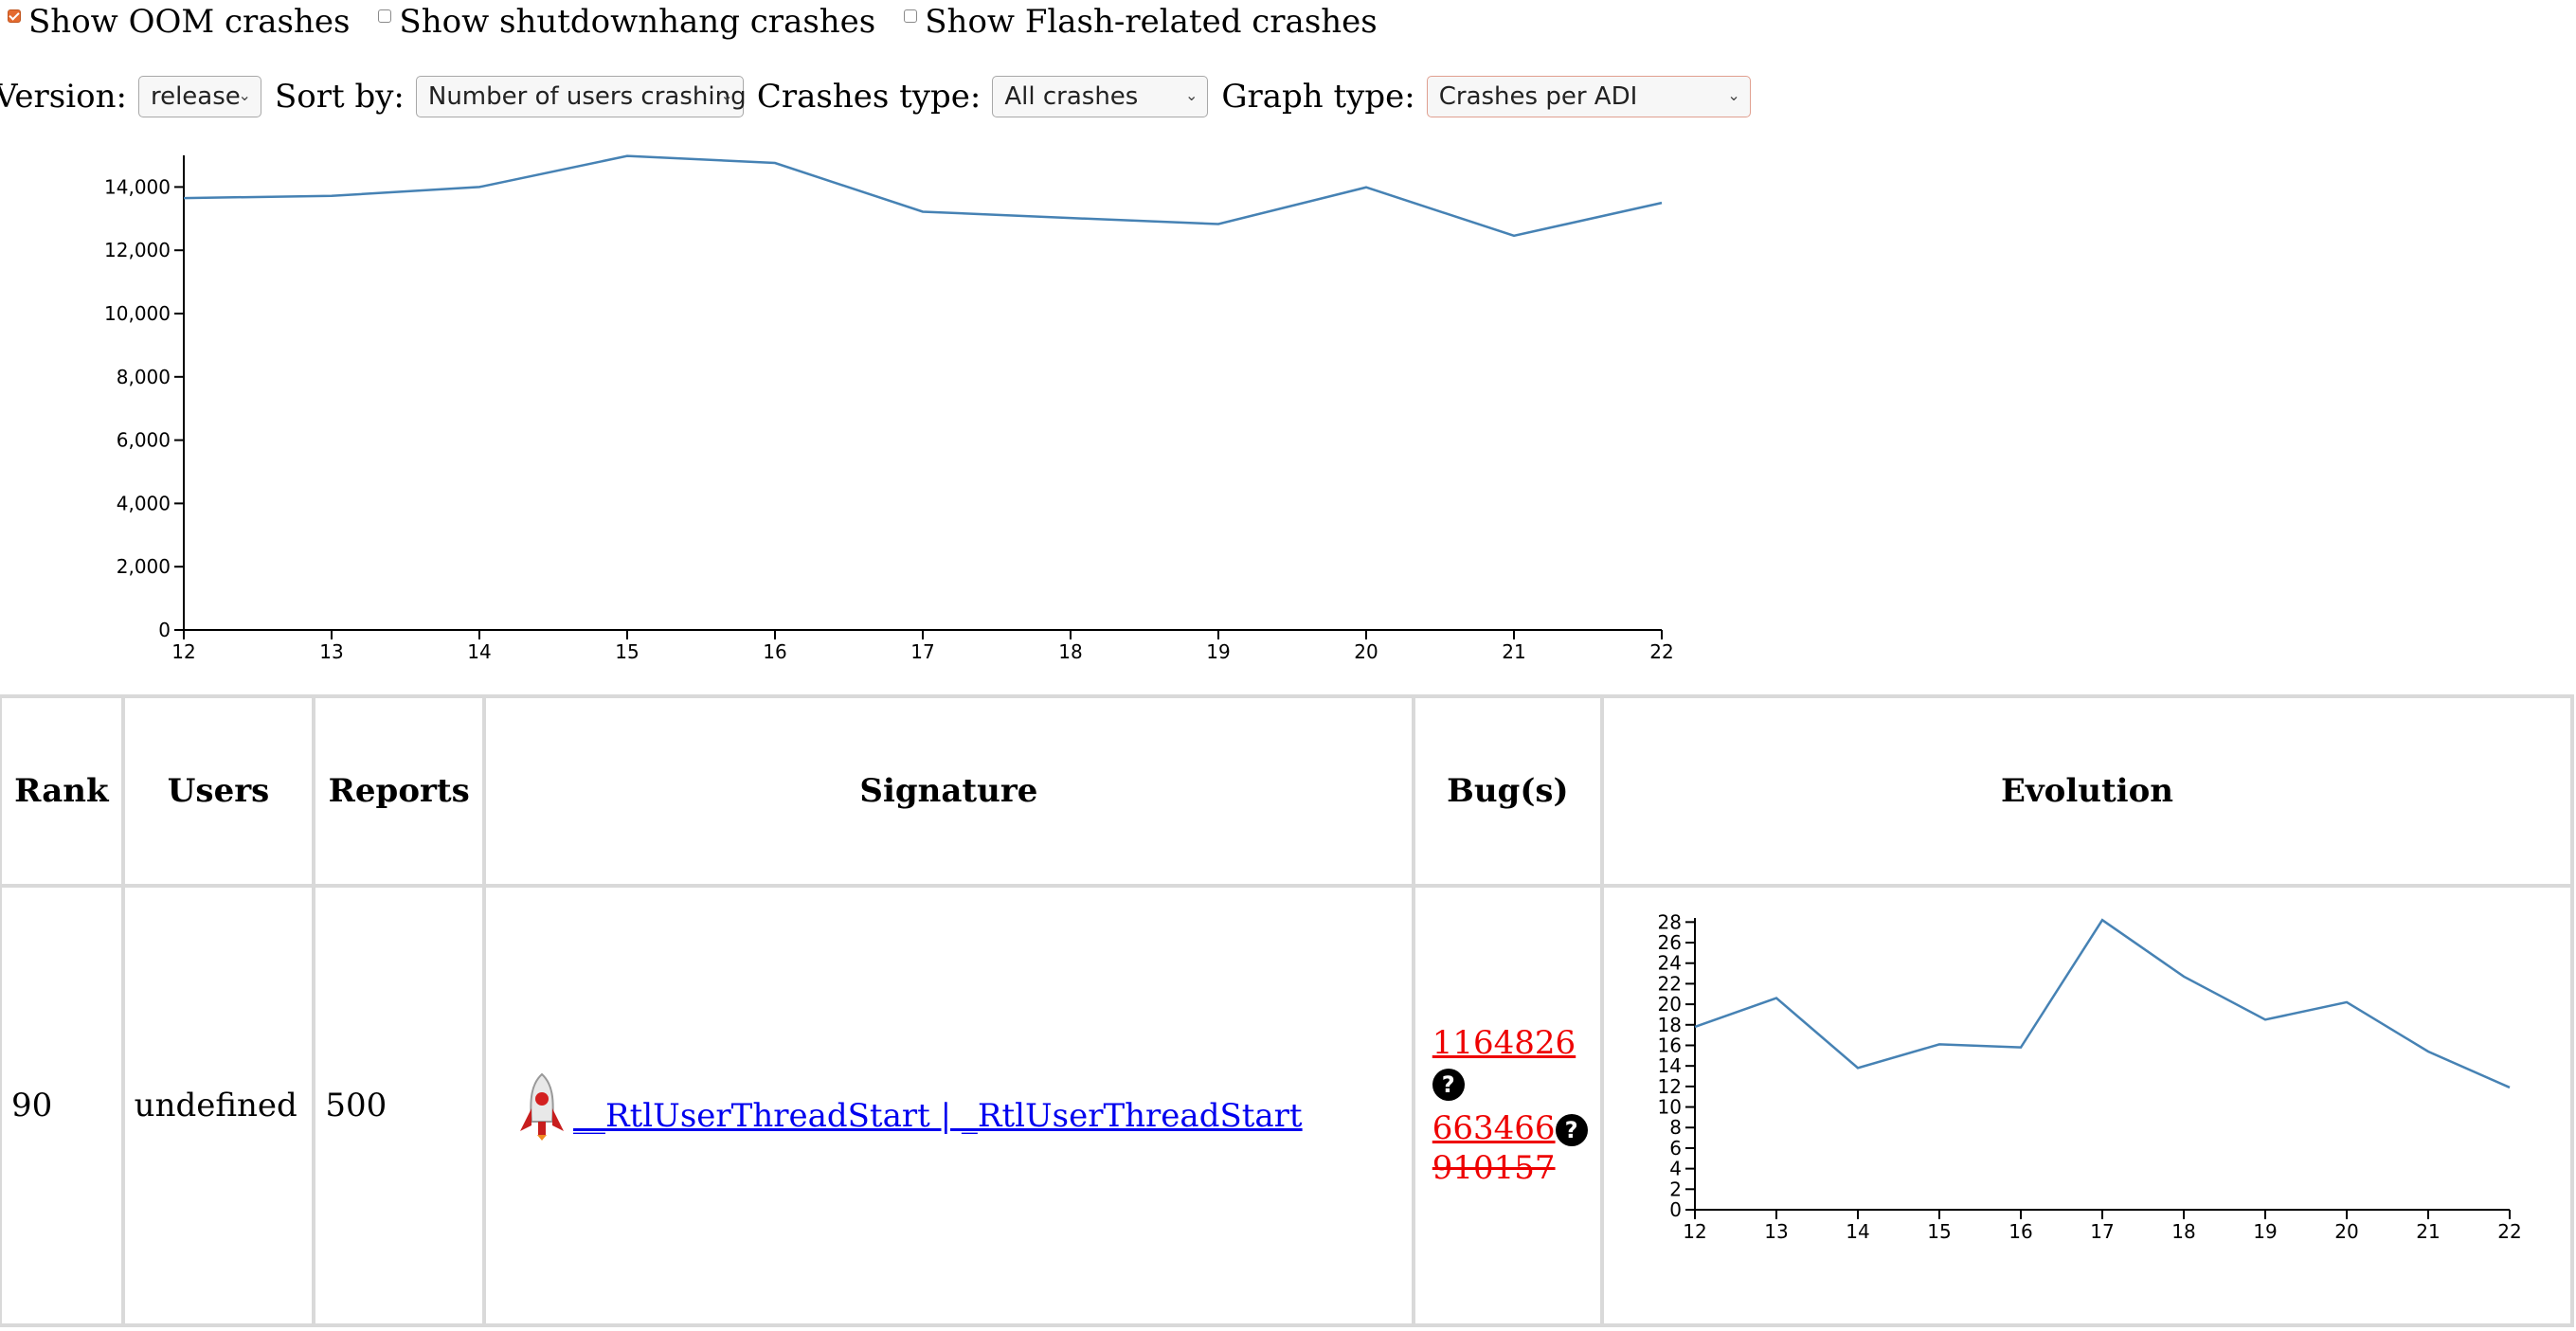  What do you see at coordinates (1670, 962) in the screenshot?
I see `y-tick-label: 24` at bounding box center [1670, 962].